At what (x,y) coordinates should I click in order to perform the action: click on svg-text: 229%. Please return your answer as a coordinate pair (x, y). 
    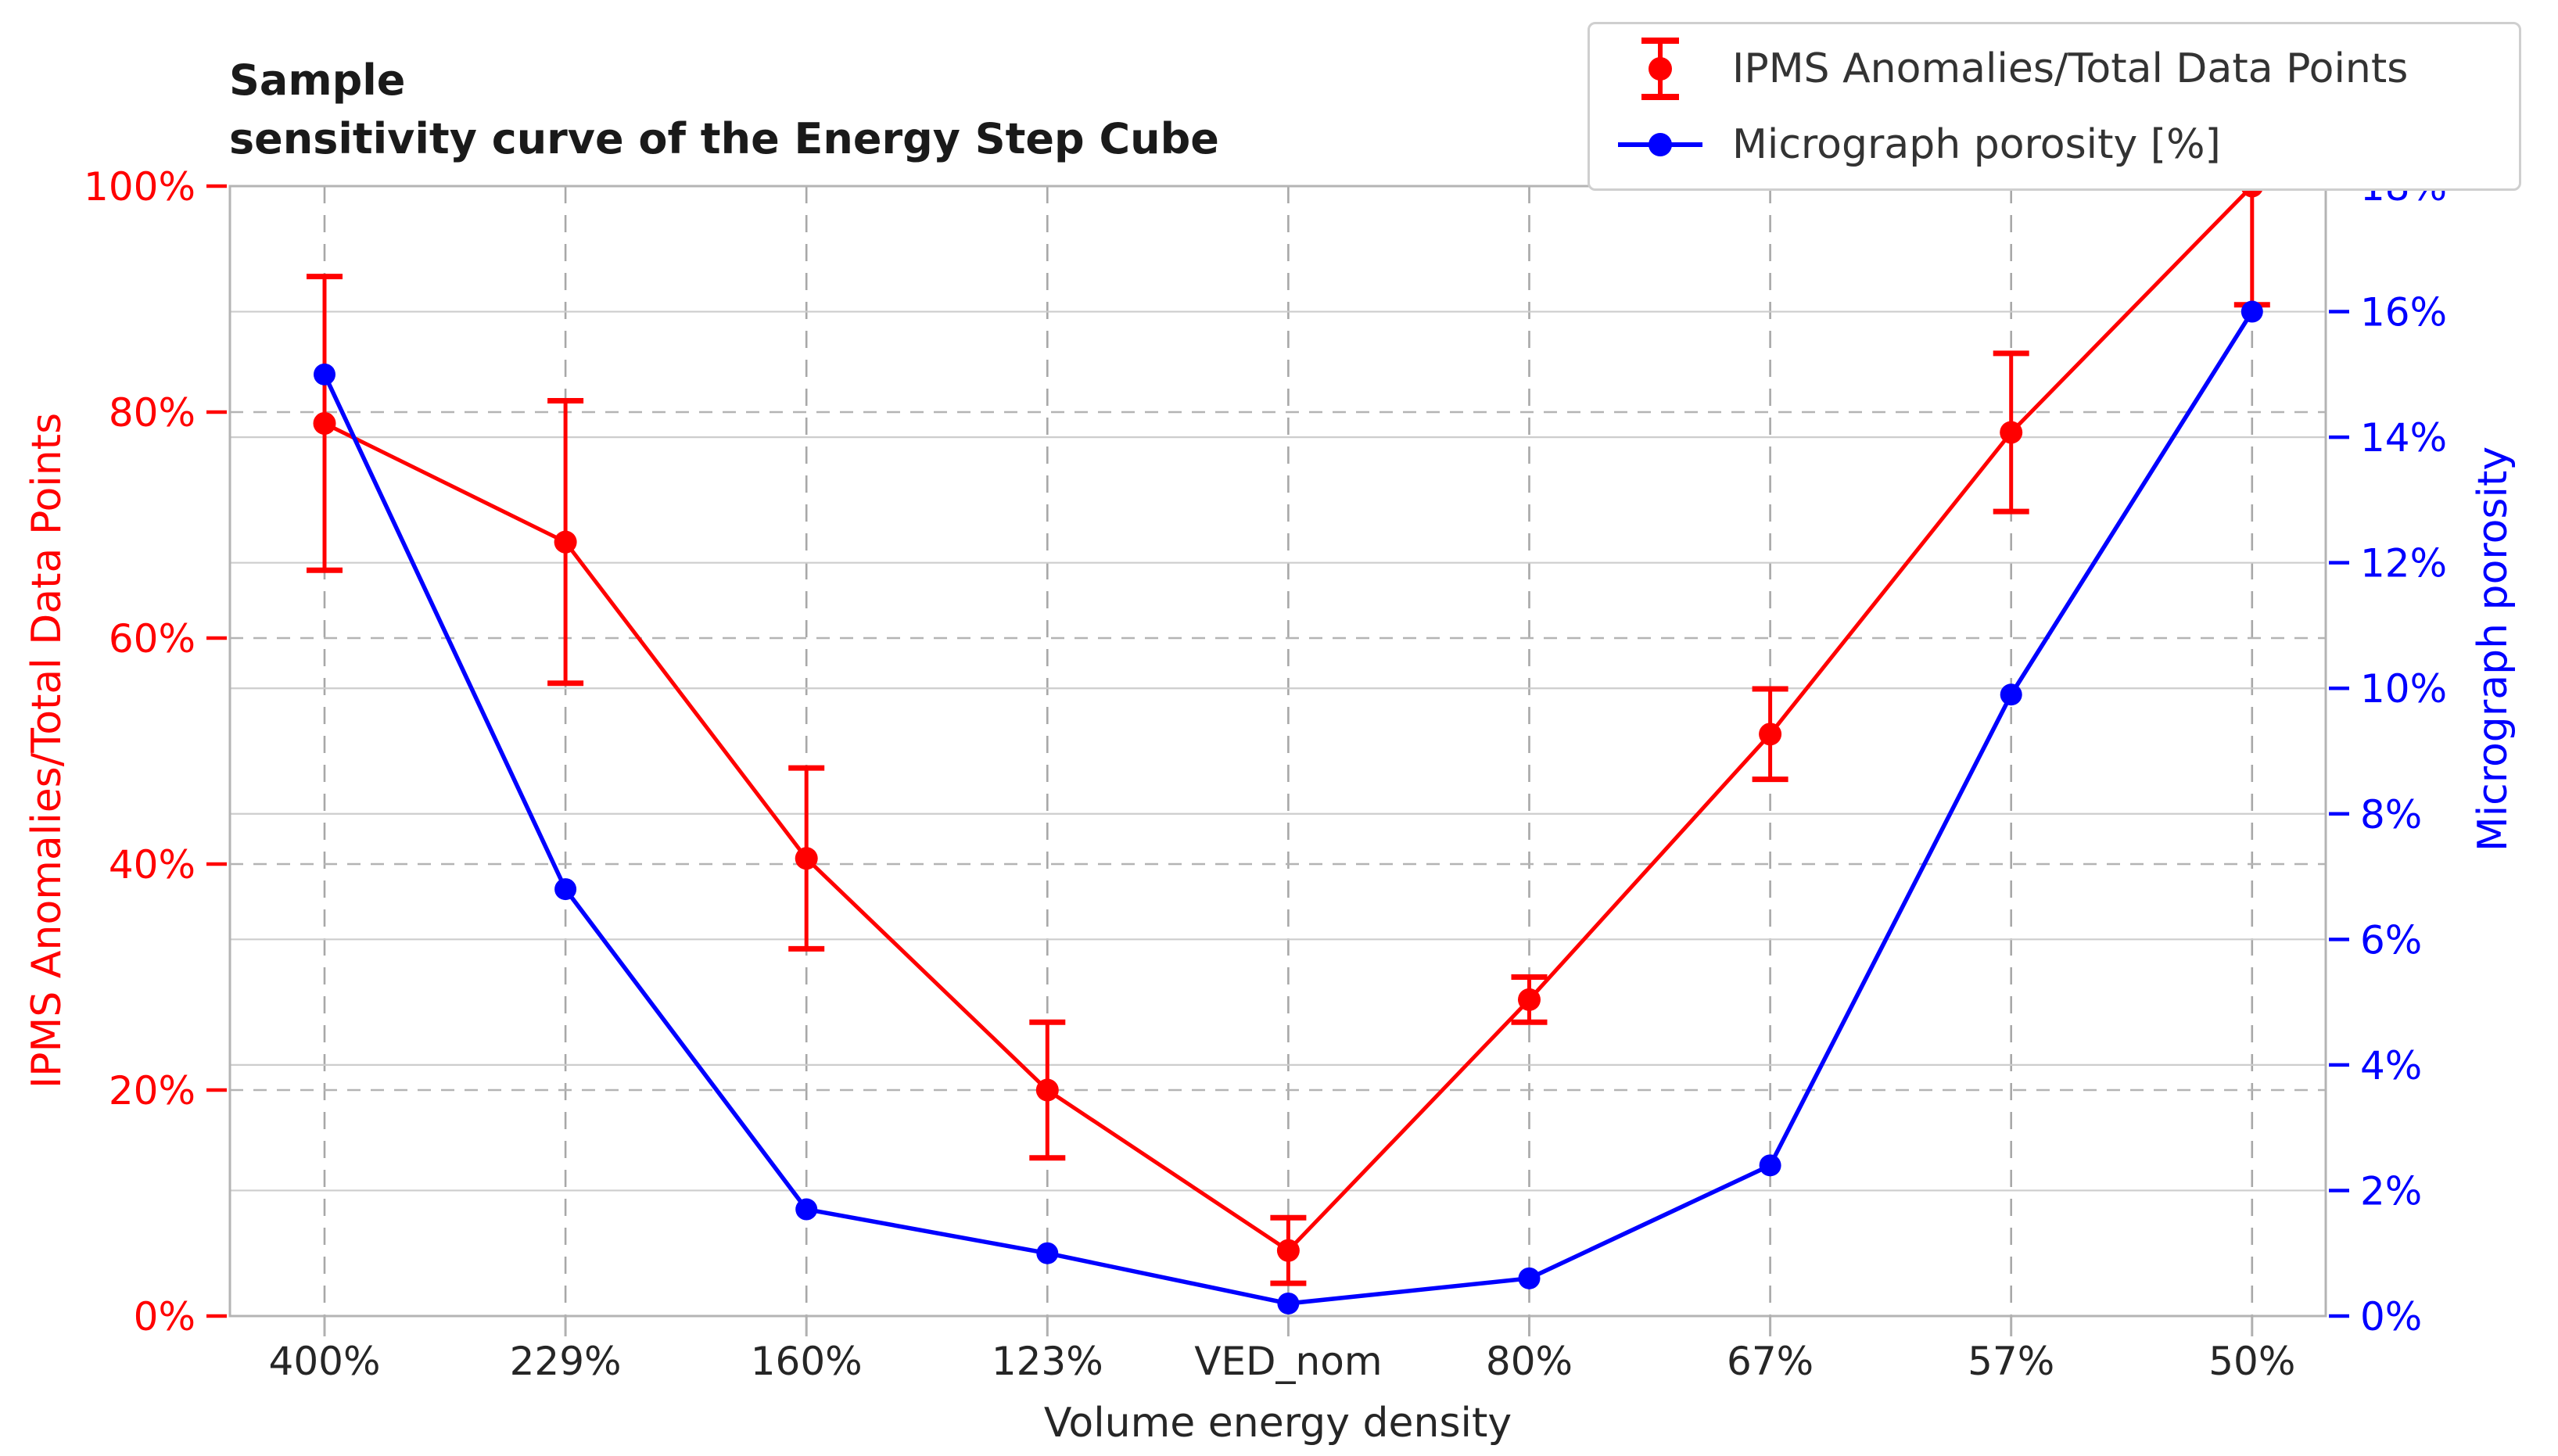
    Looking at the image, I should click on (566, 1361).